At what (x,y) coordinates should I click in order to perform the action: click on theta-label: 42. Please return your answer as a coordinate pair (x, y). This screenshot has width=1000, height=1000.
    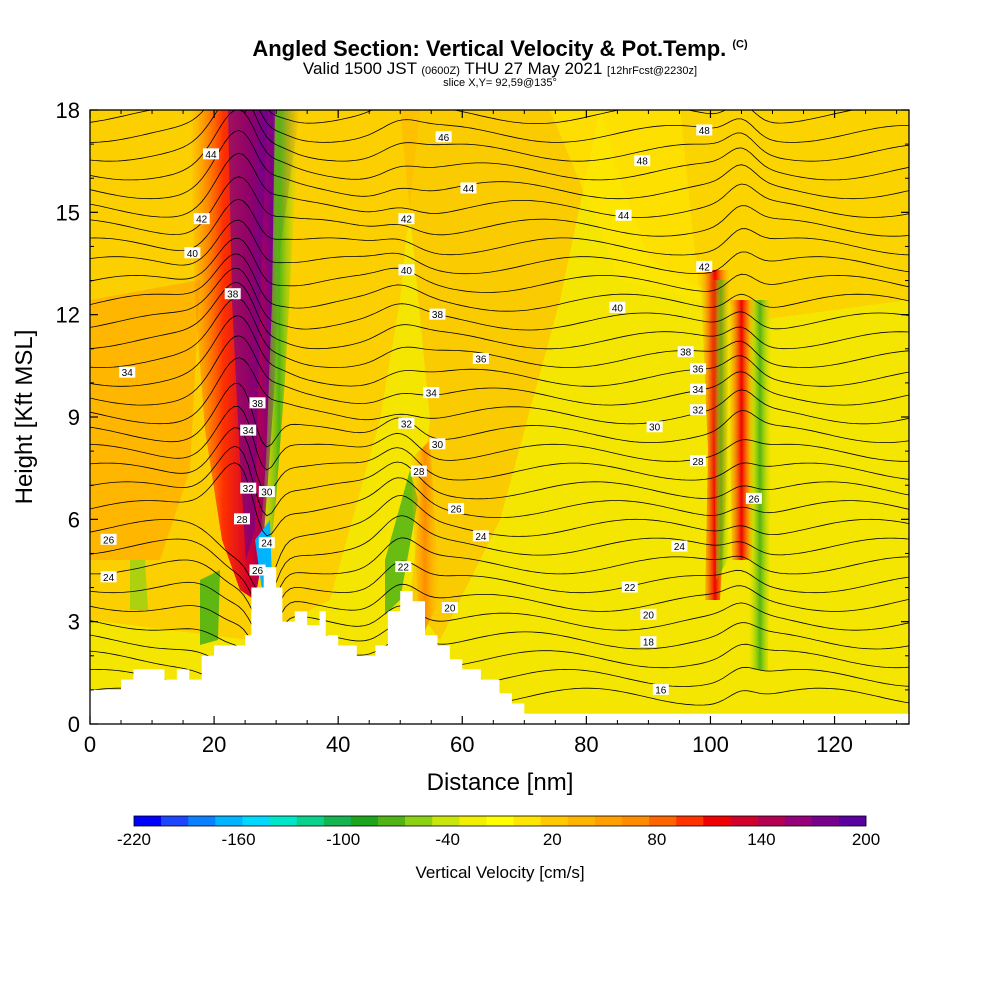
    Looking at the image, I should click on (406, 219).